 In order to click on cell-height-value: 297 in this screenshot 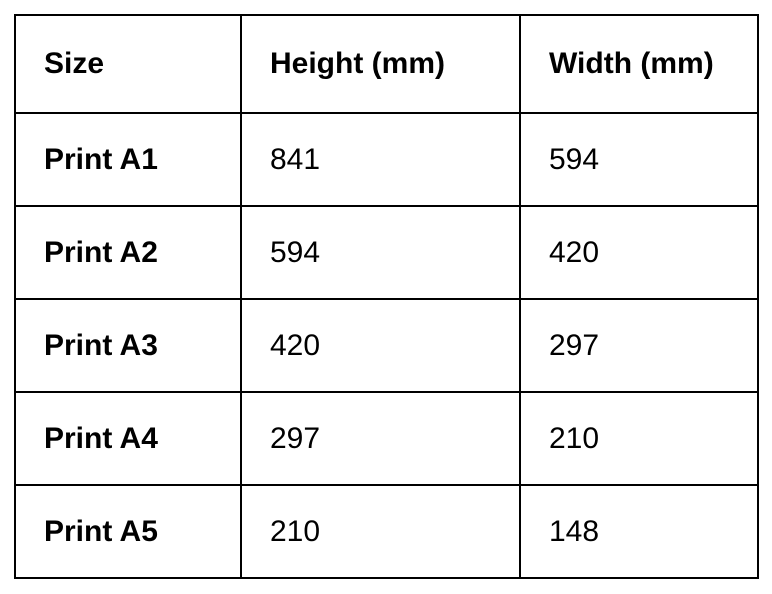, I will do `click(380, 438)`.